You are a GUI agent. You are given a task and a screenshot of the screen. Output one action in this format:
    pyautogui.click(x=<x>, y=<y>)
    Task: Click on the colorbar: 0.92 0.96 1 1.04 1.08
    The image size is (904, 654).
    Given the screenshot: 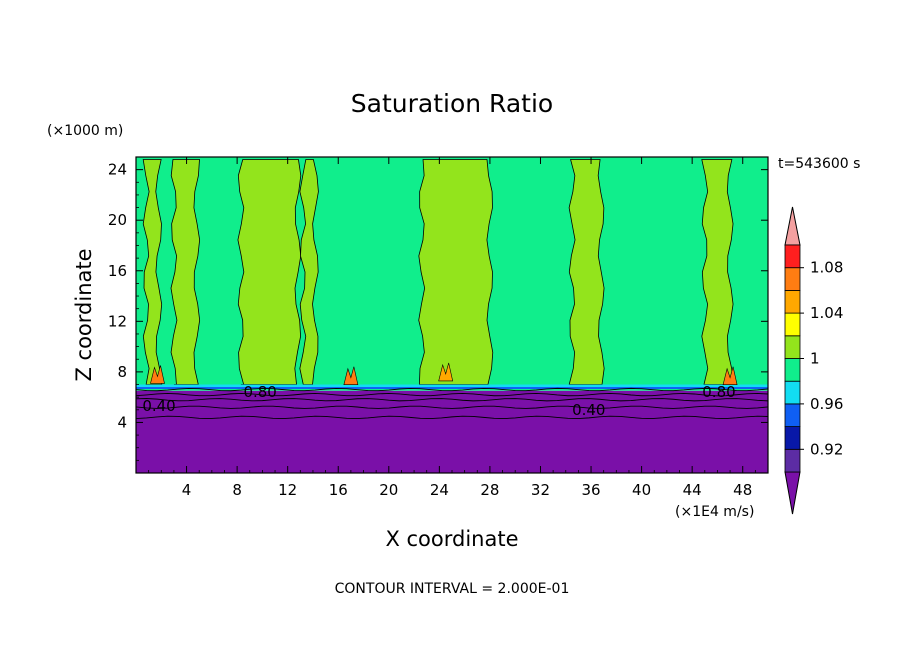 What is the action you would take?
    pyautogui.click(x=813, y=360)
    